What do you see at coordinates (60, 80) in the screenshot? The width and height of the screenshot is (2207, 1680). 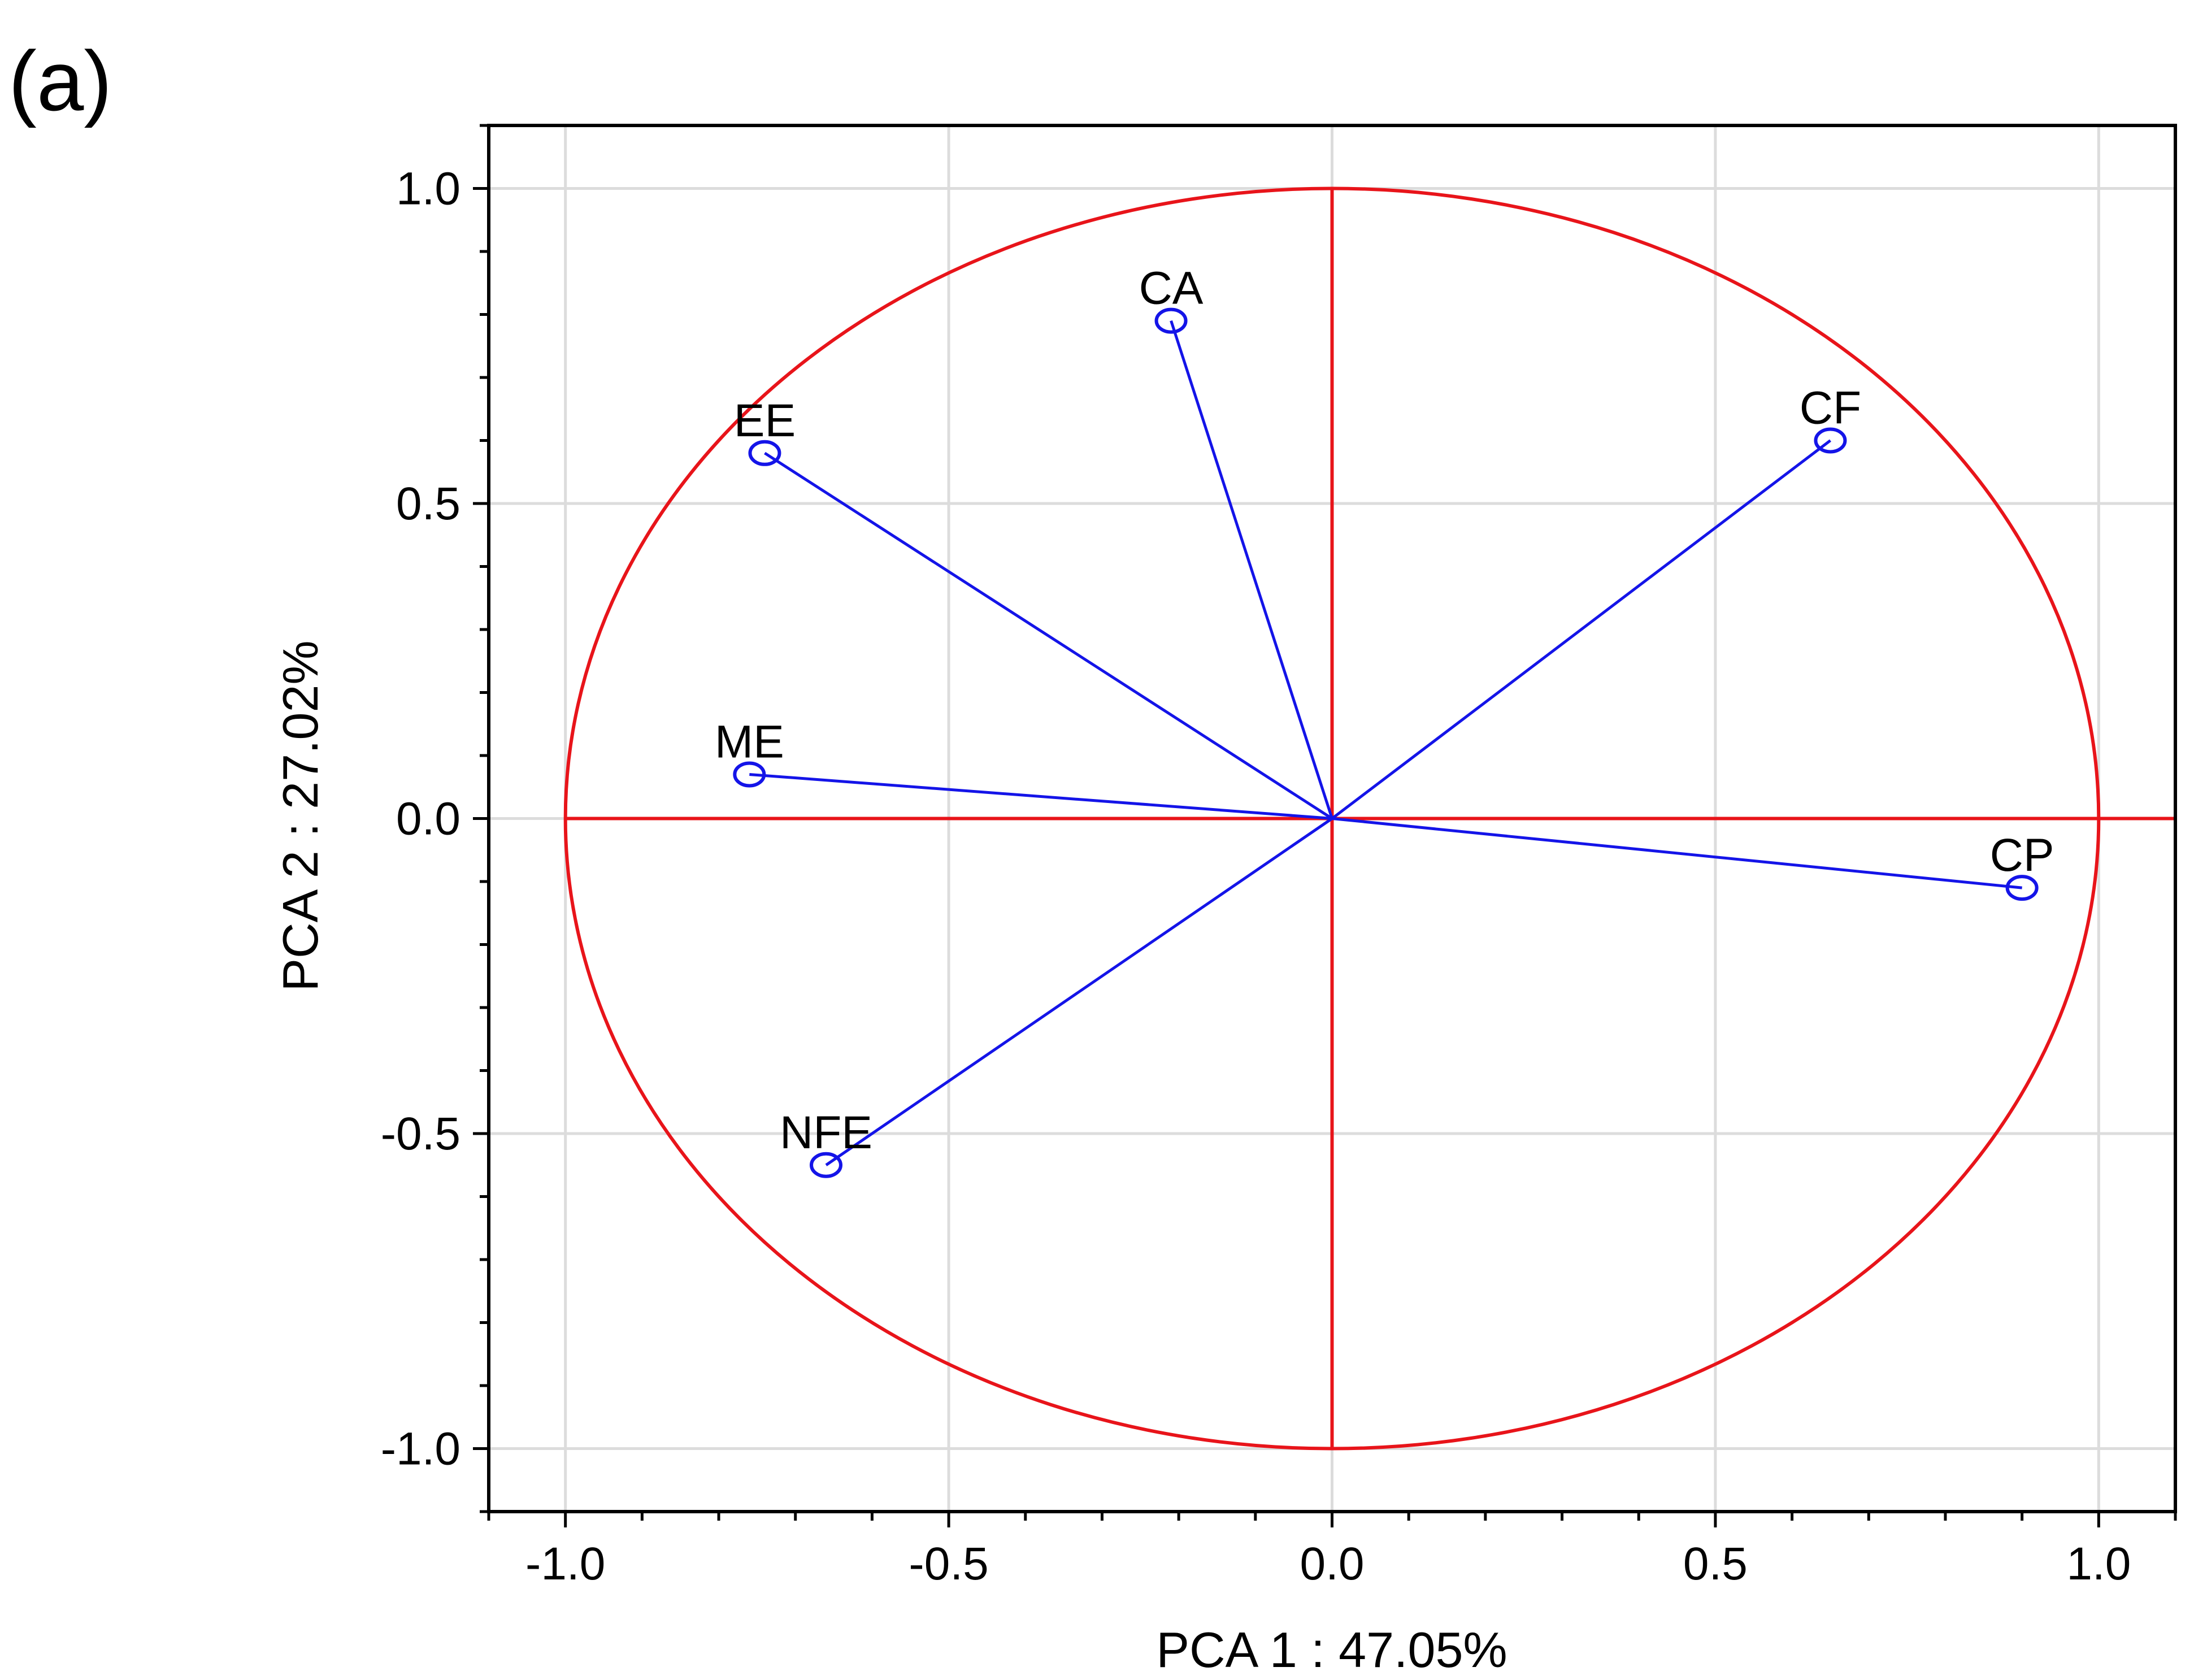 I see `panel-label: (a)` at bounding box center [60, 80].